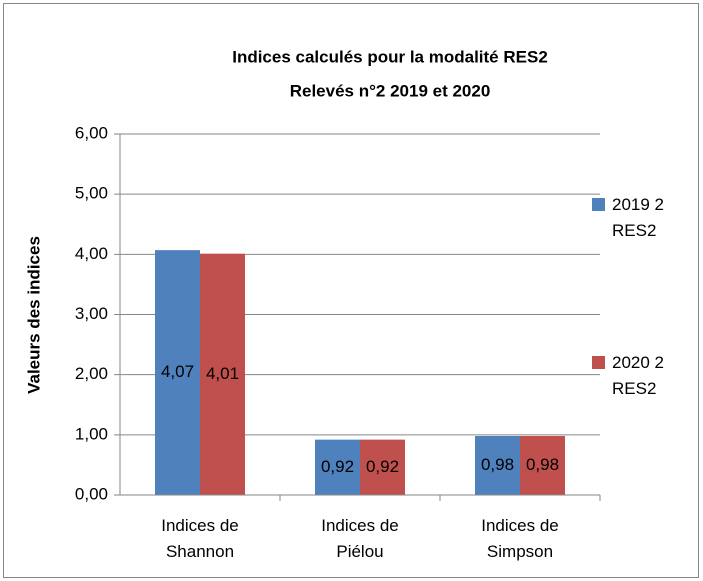 The width and height of the screenshot is (703, 581). I want to click on x-tick-label: Indices de Shannon, so click(200, 538).